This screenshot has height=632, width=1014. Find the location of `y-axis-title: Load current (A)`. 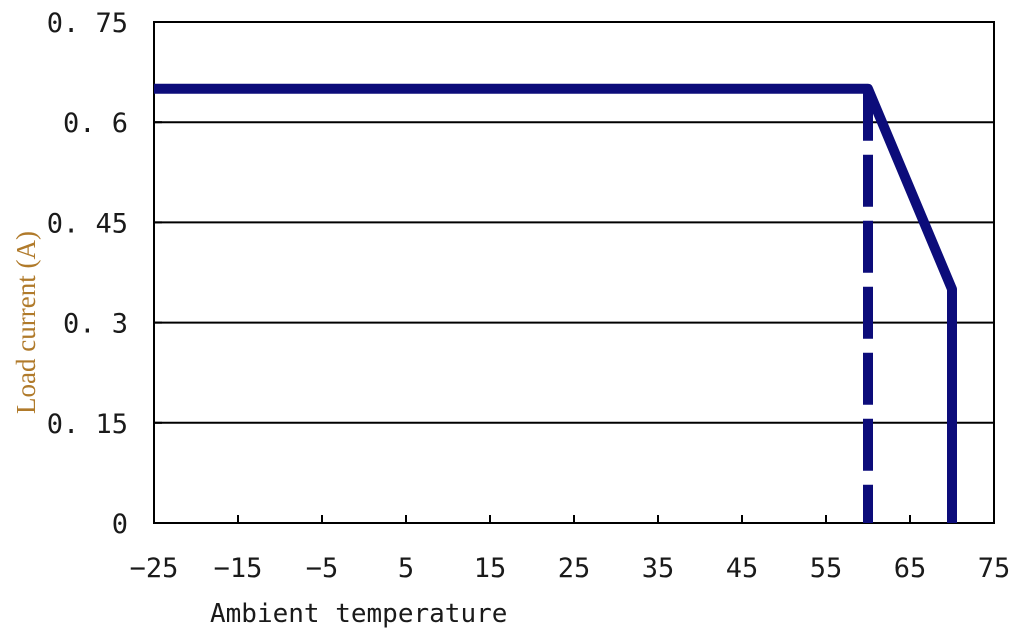

y-axis-title: Load current (A) is located at coordinates (26, 322).